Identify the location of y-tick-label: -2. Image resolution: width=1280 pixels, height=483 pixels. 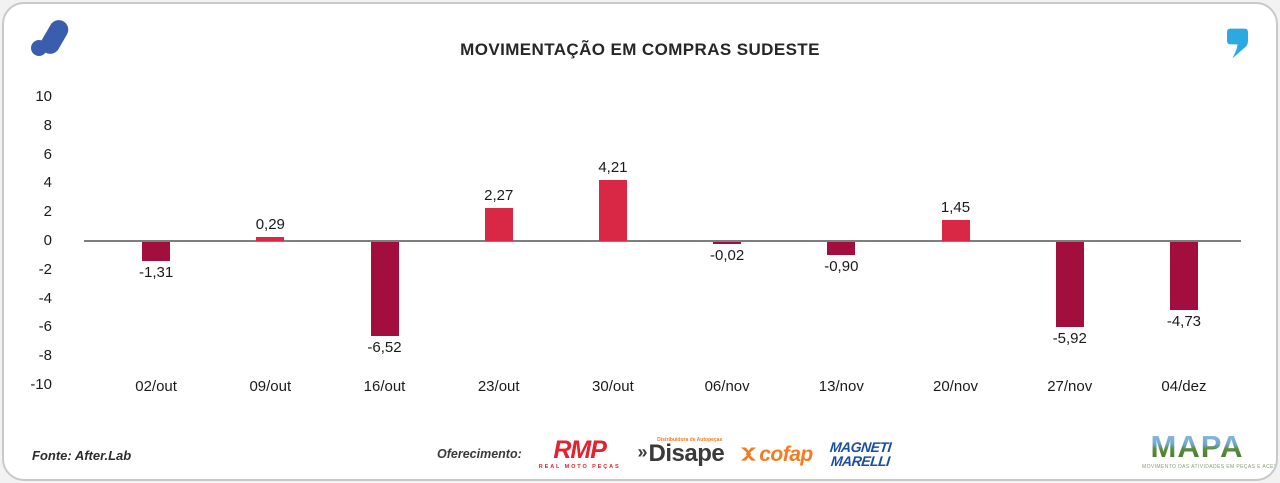
(45, 269).